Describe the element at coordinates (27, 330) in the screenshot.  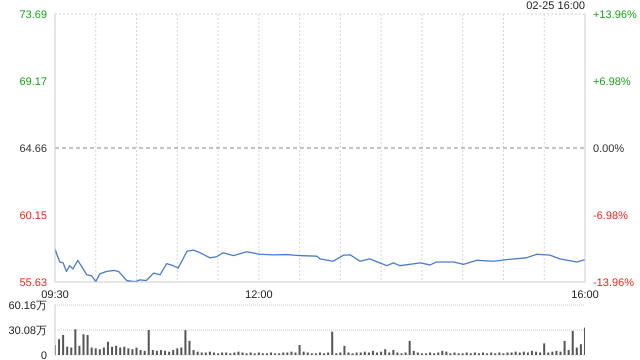
I see `y-tick-label: 30.08万` at that location.